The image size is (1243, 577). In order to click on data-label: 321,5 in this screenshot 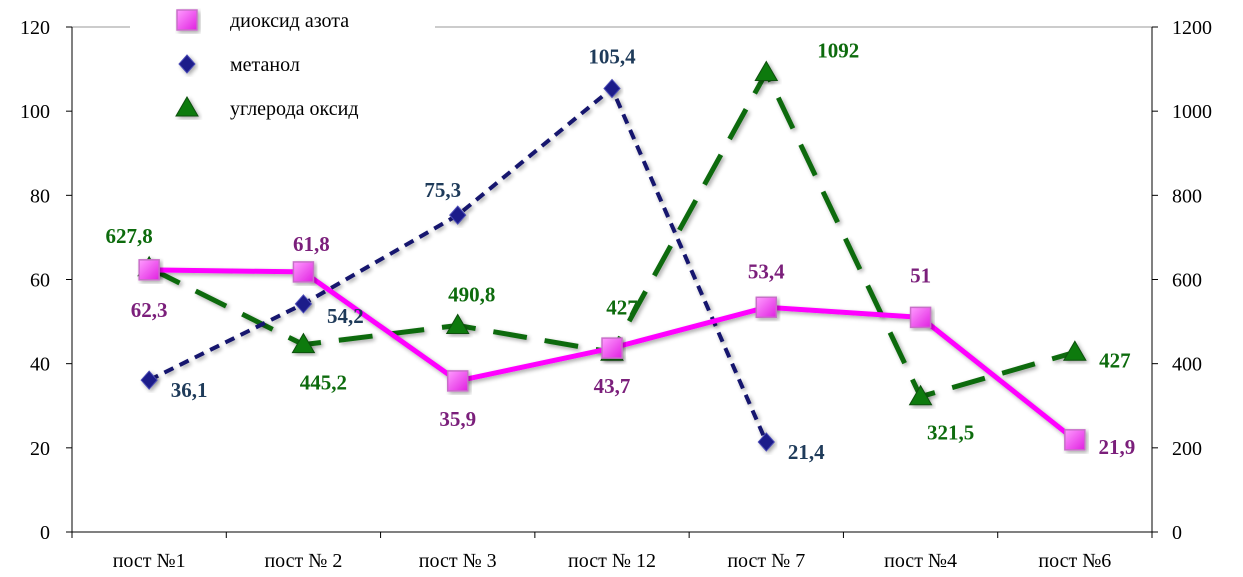, I will do `click(950, 433)`.